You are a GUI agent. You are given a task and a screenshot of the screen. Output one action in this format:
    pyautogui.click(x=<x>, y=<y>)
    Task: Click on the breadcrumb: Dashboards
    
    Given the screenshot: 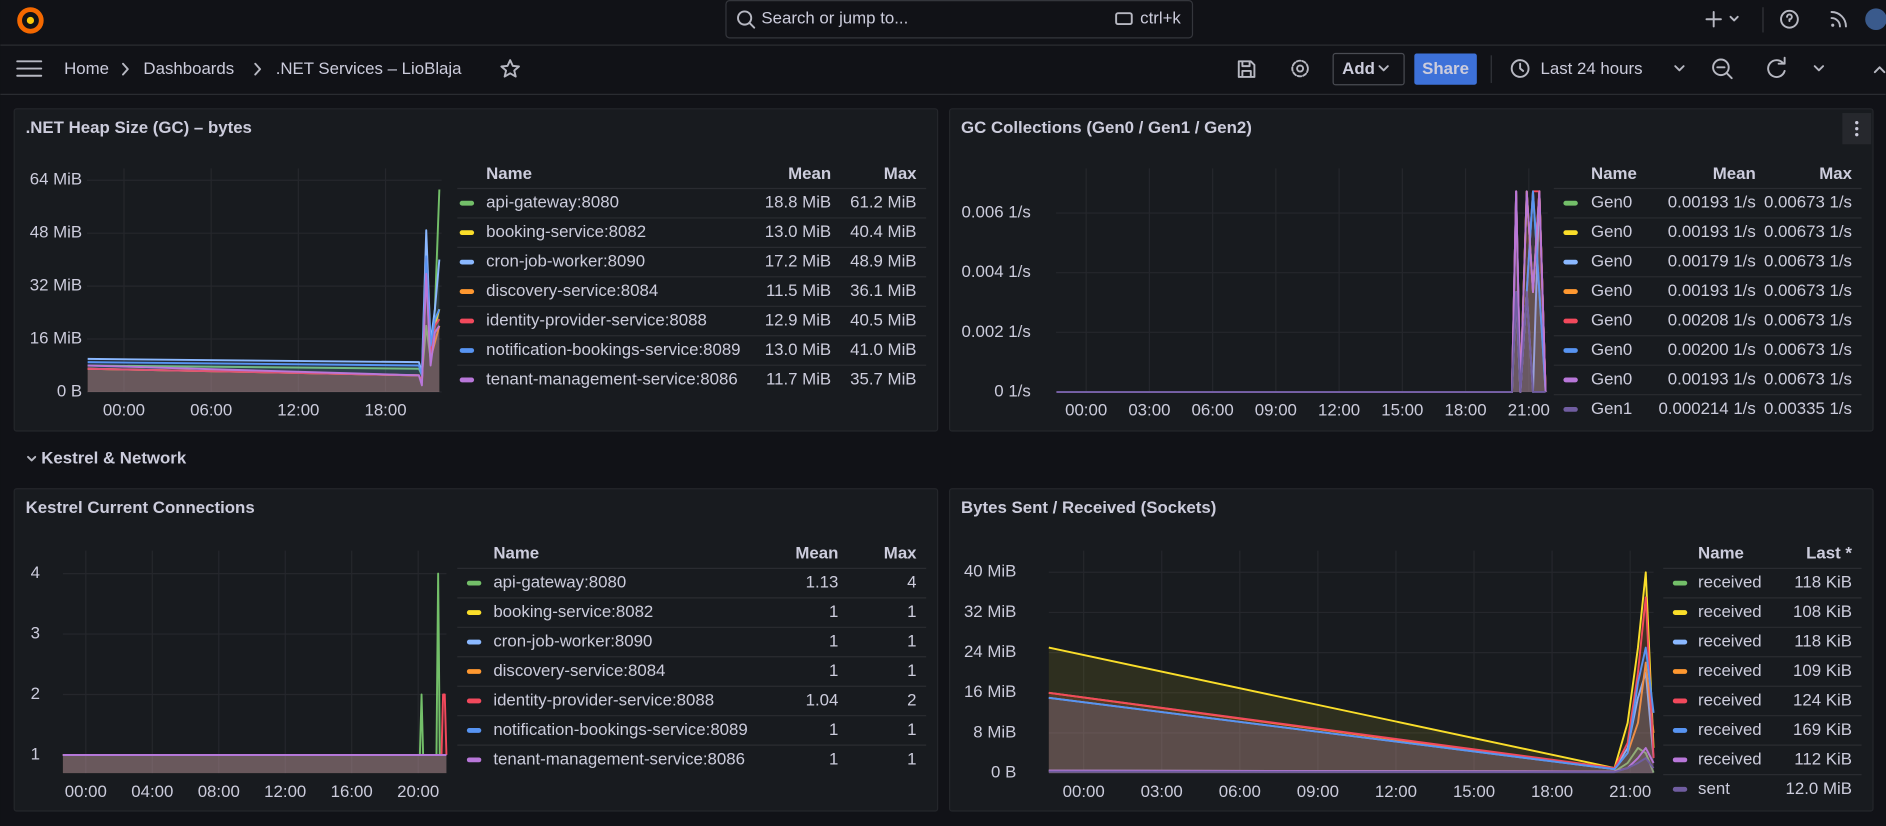 What is the action you would take?
    pyautogui.click(x=188, y=68)
    